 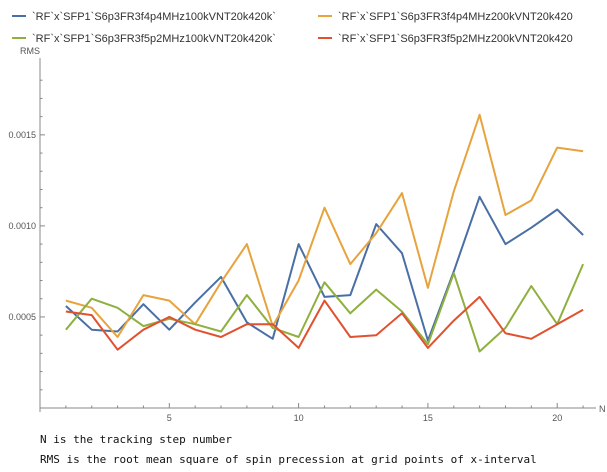 I want to click on y-tick-label-2: 0.0010, so click(x=22, y=226).